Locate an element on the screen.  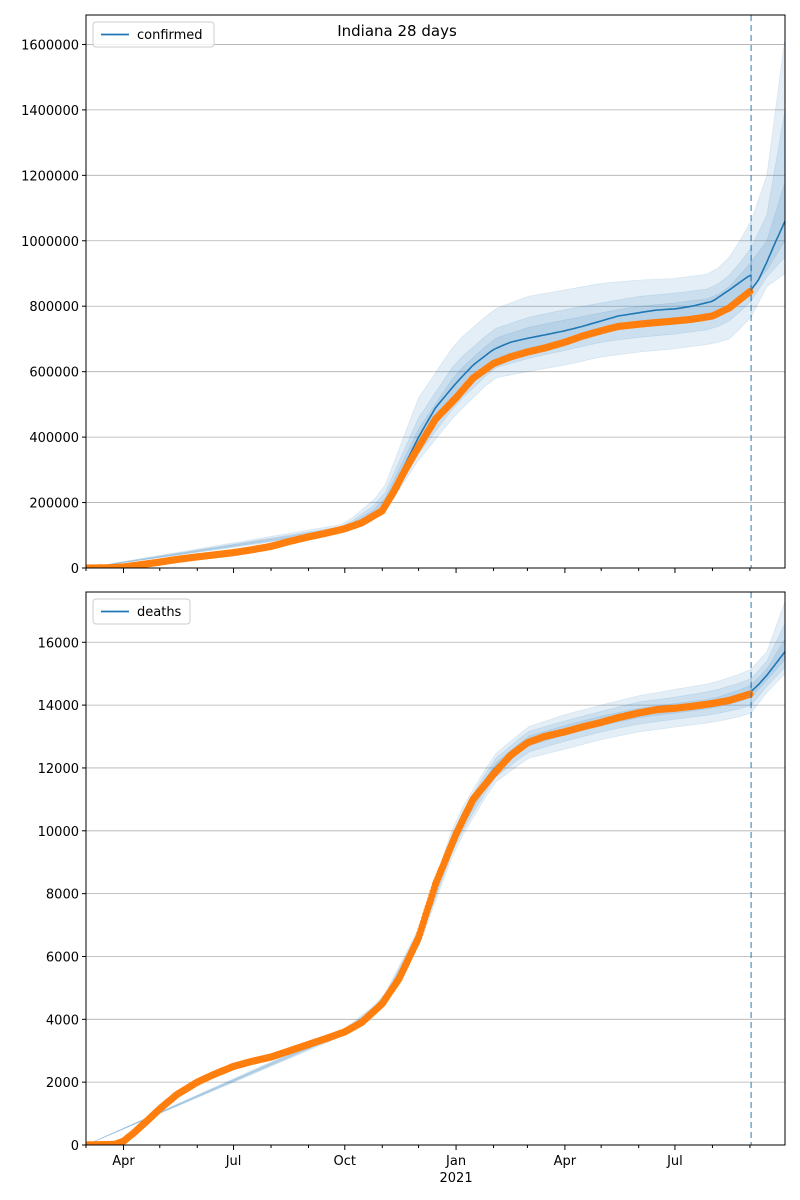
y-tick-label: 1000000 is located at coordinates (50, 242).